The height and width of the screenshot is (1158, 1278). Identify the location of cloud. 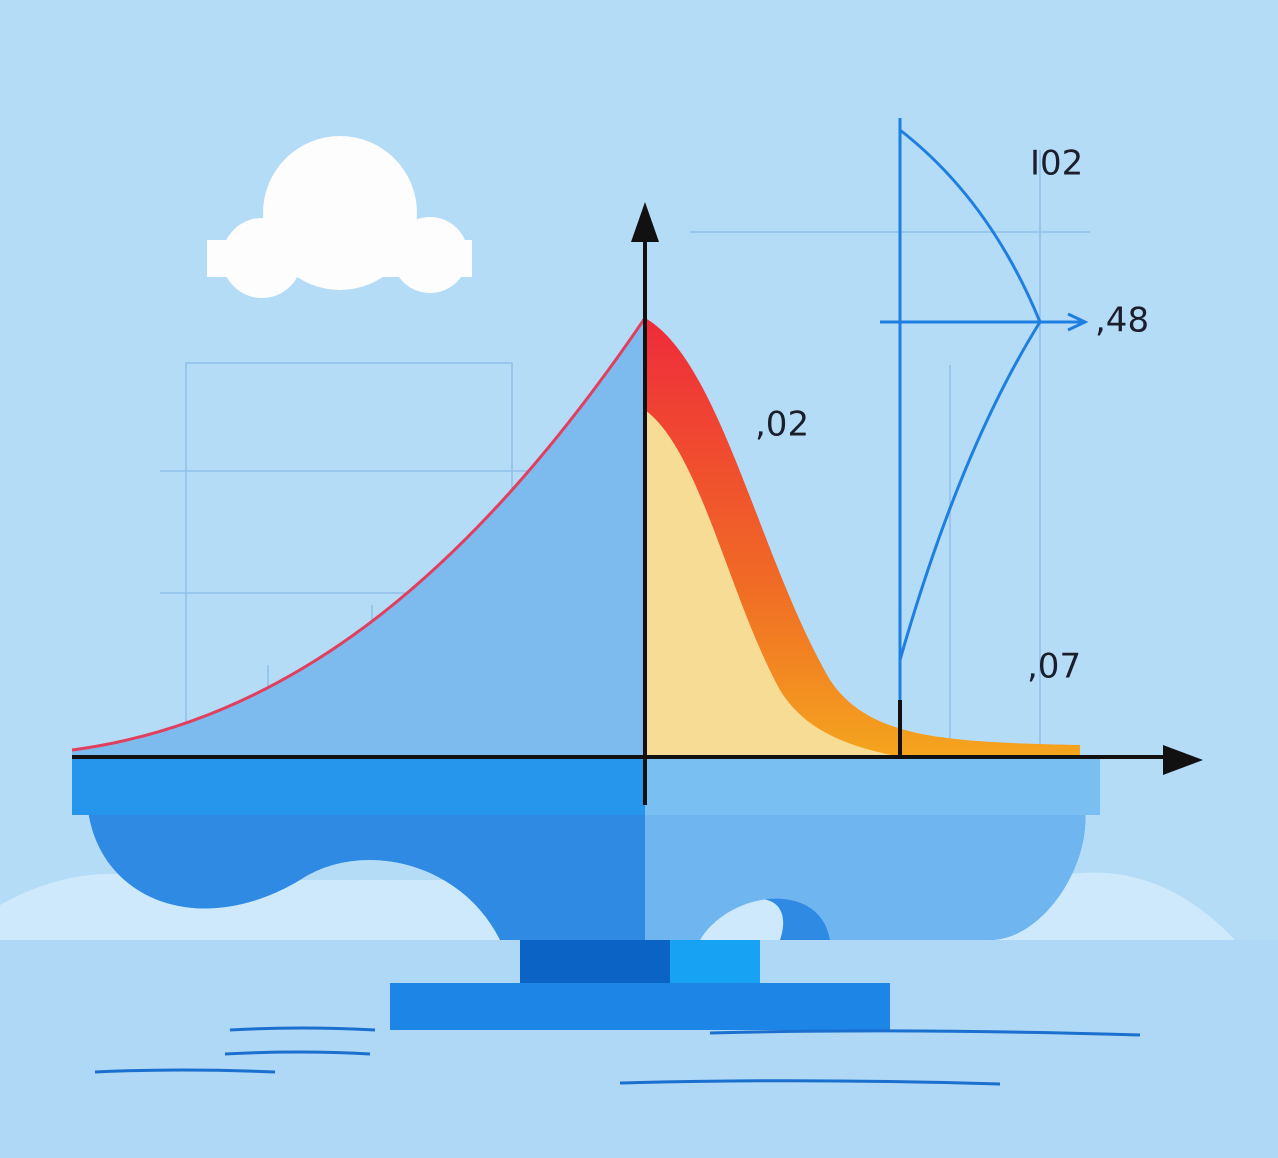
(339, 217).